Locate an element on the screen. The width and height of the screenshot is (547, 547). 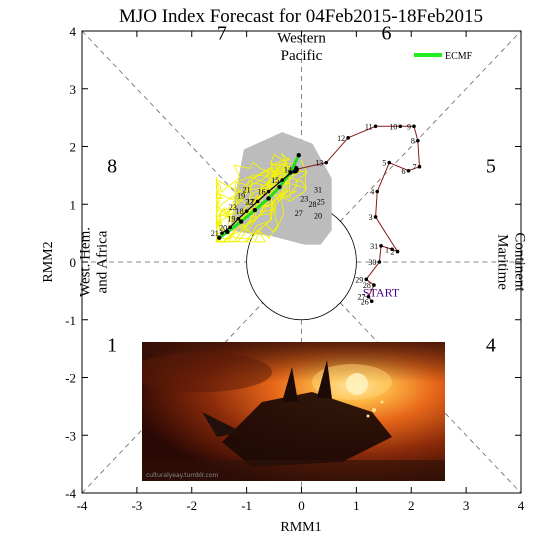
y-tick-label: -4 is located at coordinates (70, 493).